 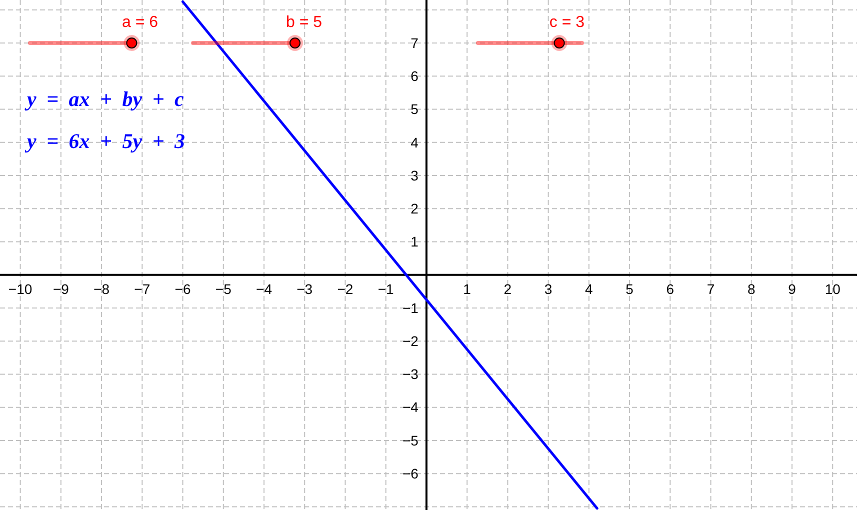 What do you see at coordinates (630, 288) in the screenshot?
I see `x-tick-label: 5` at bounding box center [630, 288].